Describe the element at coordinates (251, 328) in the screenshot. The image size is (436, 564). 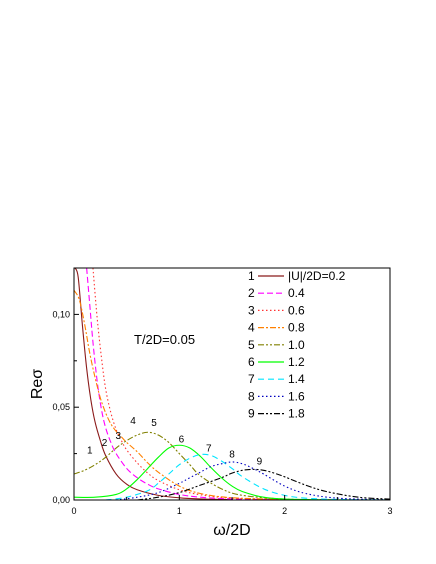
I see `legend-number-4: 4` at that location.